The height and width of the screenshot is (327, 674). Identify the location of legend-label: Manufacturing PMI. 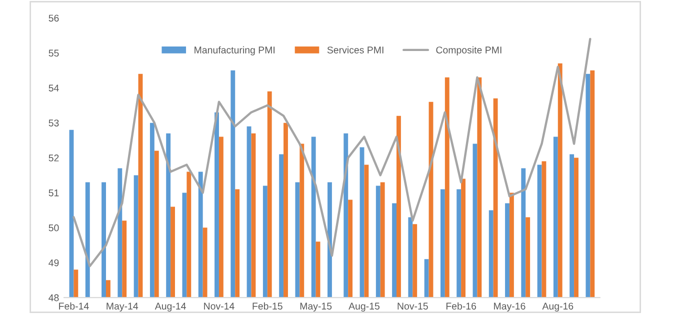
(234, 51).